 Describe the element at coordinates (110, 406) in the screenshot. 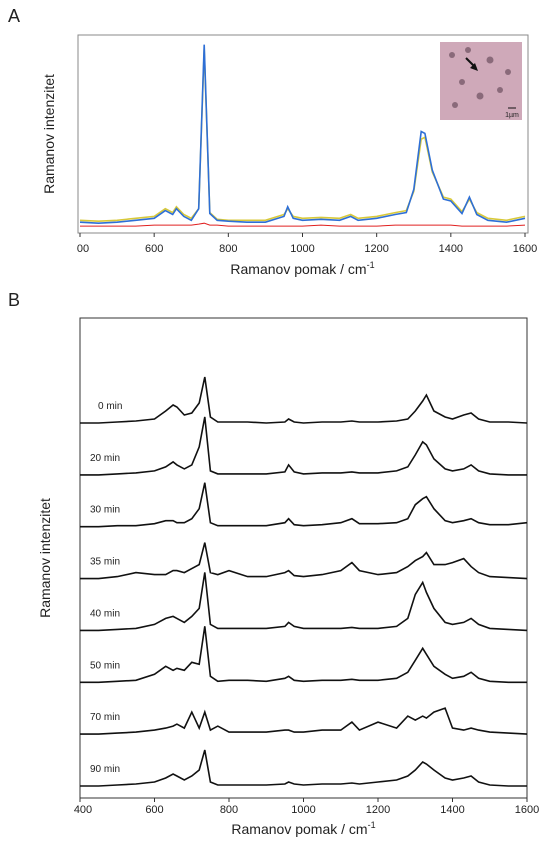

I see `series-label: 0 min` at that location.